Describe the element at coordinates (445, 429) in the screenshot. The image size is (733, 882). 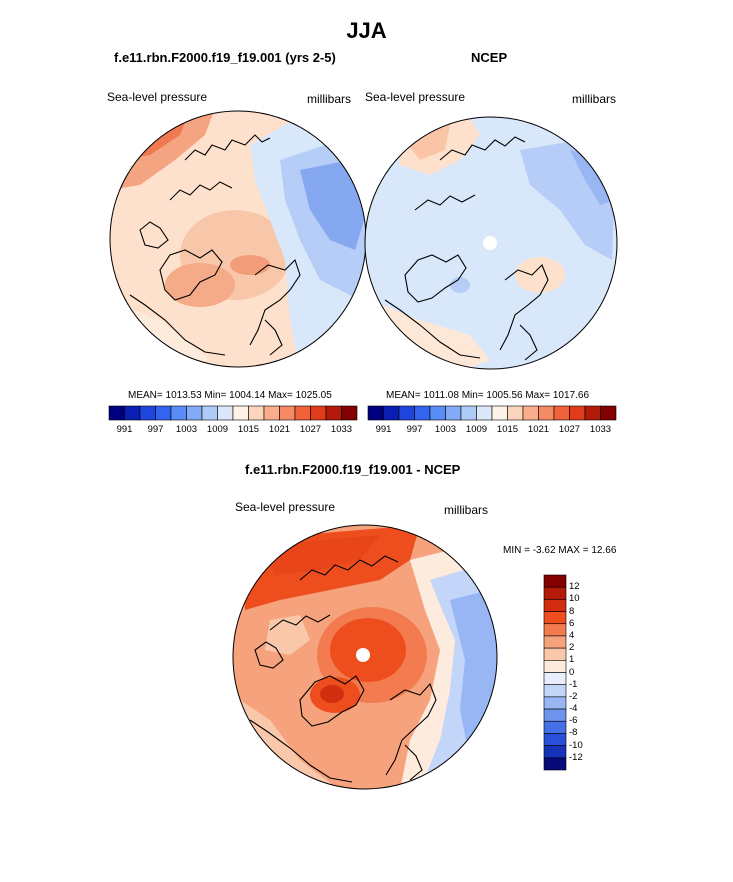
I see `ncep-colorbar-tick-label: 1003` at that location.